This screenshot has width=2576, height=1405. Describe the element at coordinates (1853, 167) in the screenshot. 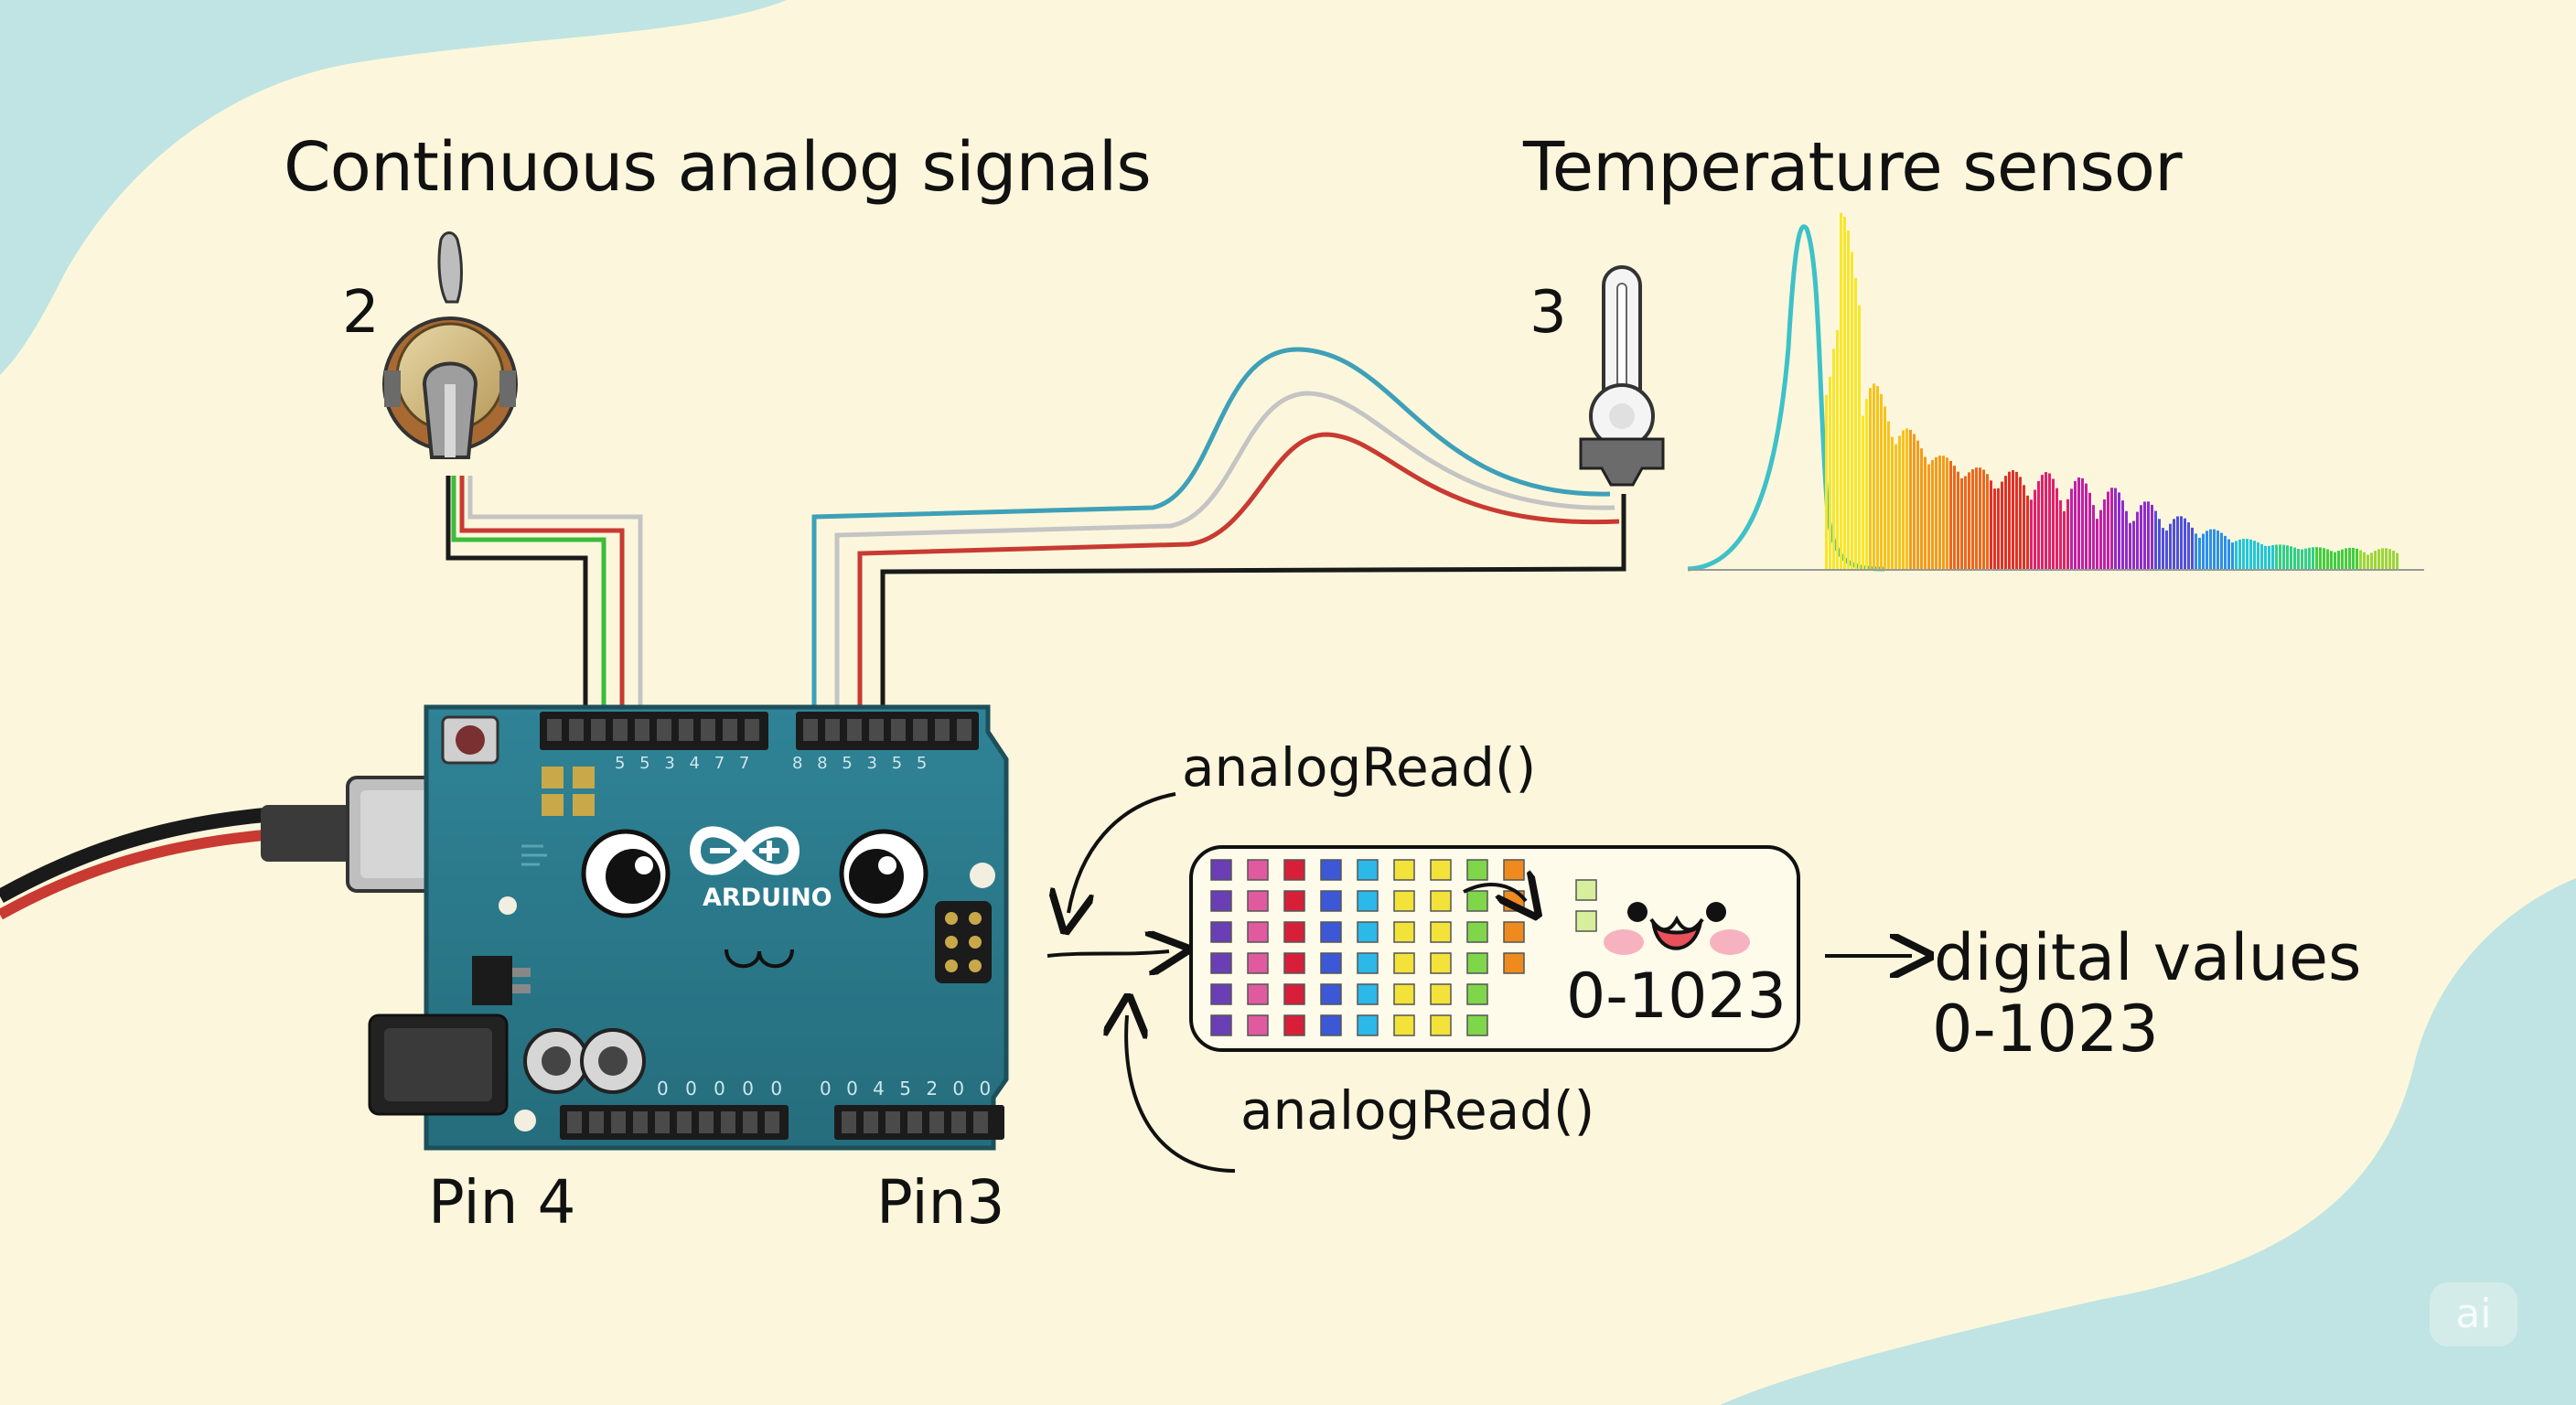

I see `temperature-sensor-title: Temperature sensor` at that location.